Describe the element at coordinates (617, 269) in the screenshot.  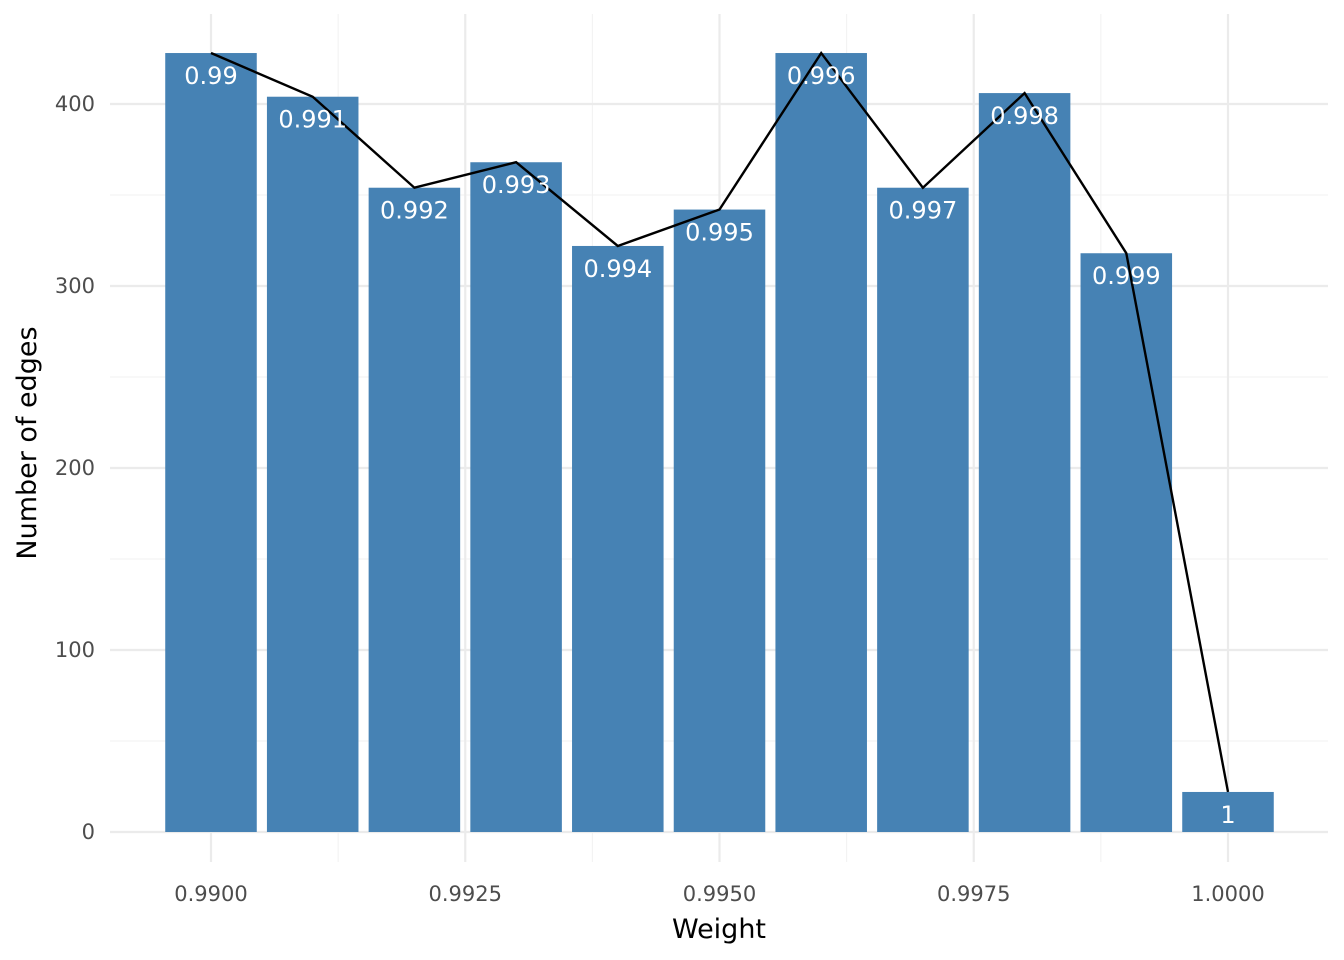
I see `bar-label: 0.994` at that location.